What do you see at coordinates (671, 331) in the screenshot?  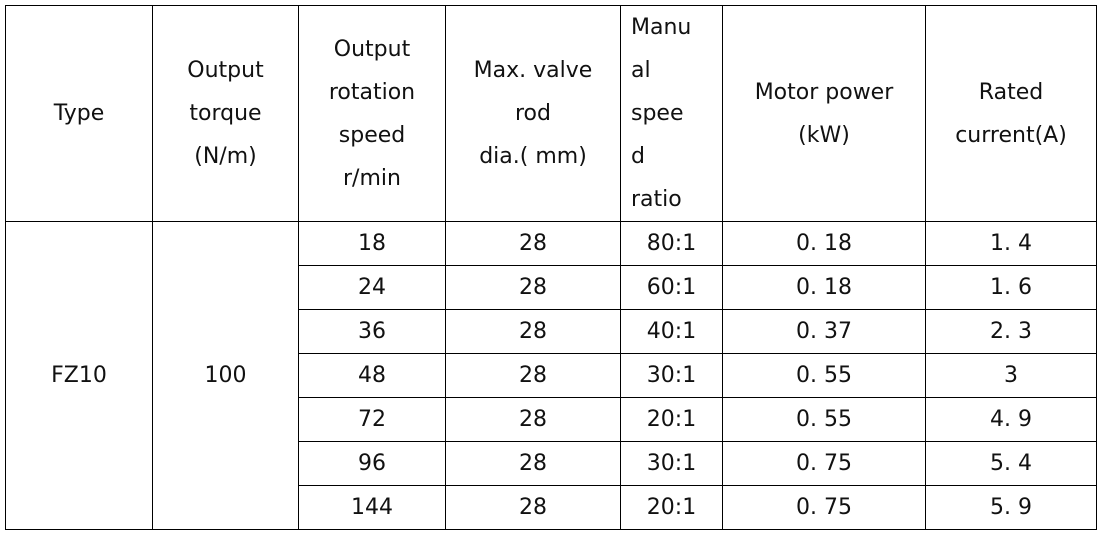 I see `data-cell: 40:1` at bounding box center [671, 331].